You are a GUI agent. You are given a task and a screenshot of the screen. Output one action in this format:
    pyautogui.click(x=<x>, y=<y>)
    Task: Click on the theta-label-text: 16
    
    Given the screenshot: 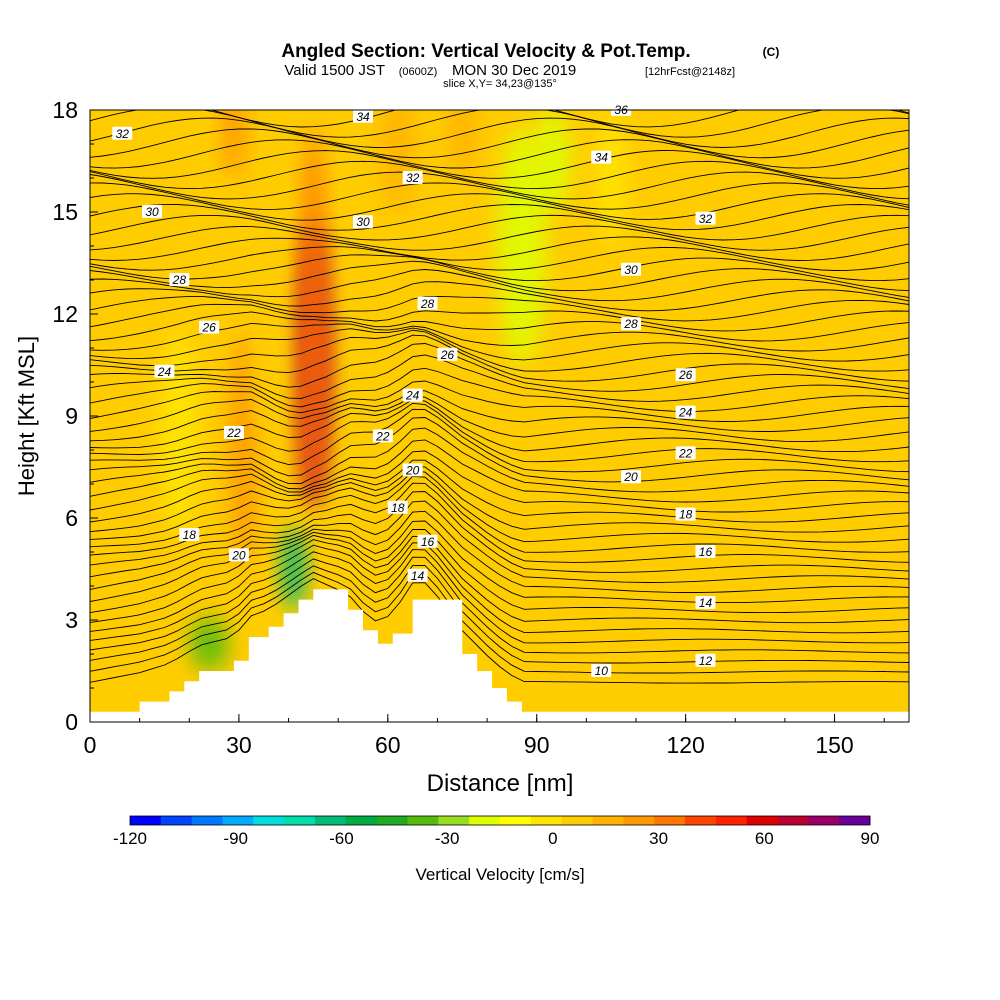 What is the action you would take?
    pyautogui.click(x=428, y=542)
    